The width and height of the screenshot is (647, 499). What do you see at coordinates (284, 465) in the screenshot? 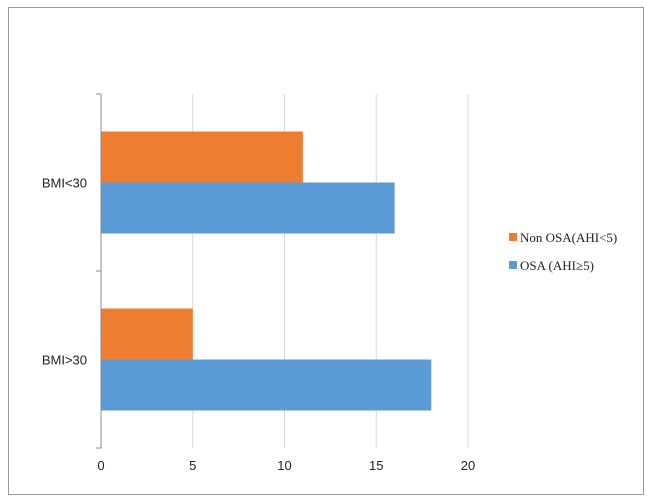
I see `x-tick-label: 10` at bounding box center [284, 465].